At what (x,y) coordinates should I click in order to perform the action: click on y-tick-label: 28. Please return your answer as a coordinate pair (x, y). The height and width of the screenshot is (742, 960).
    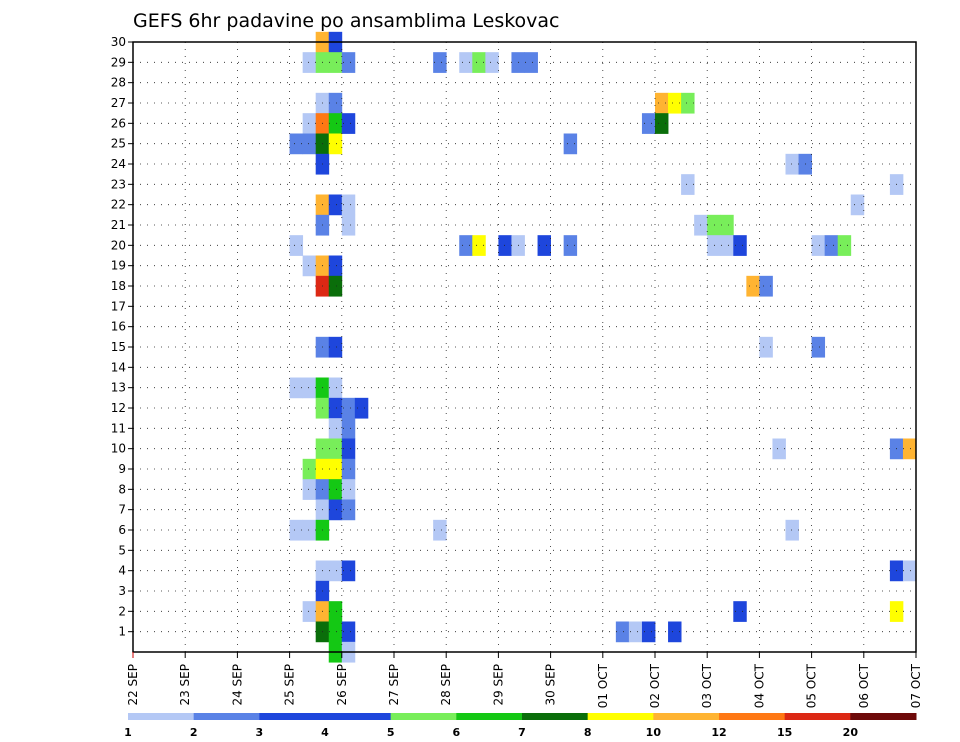
    Looking at the image, I should click on (118, 83).